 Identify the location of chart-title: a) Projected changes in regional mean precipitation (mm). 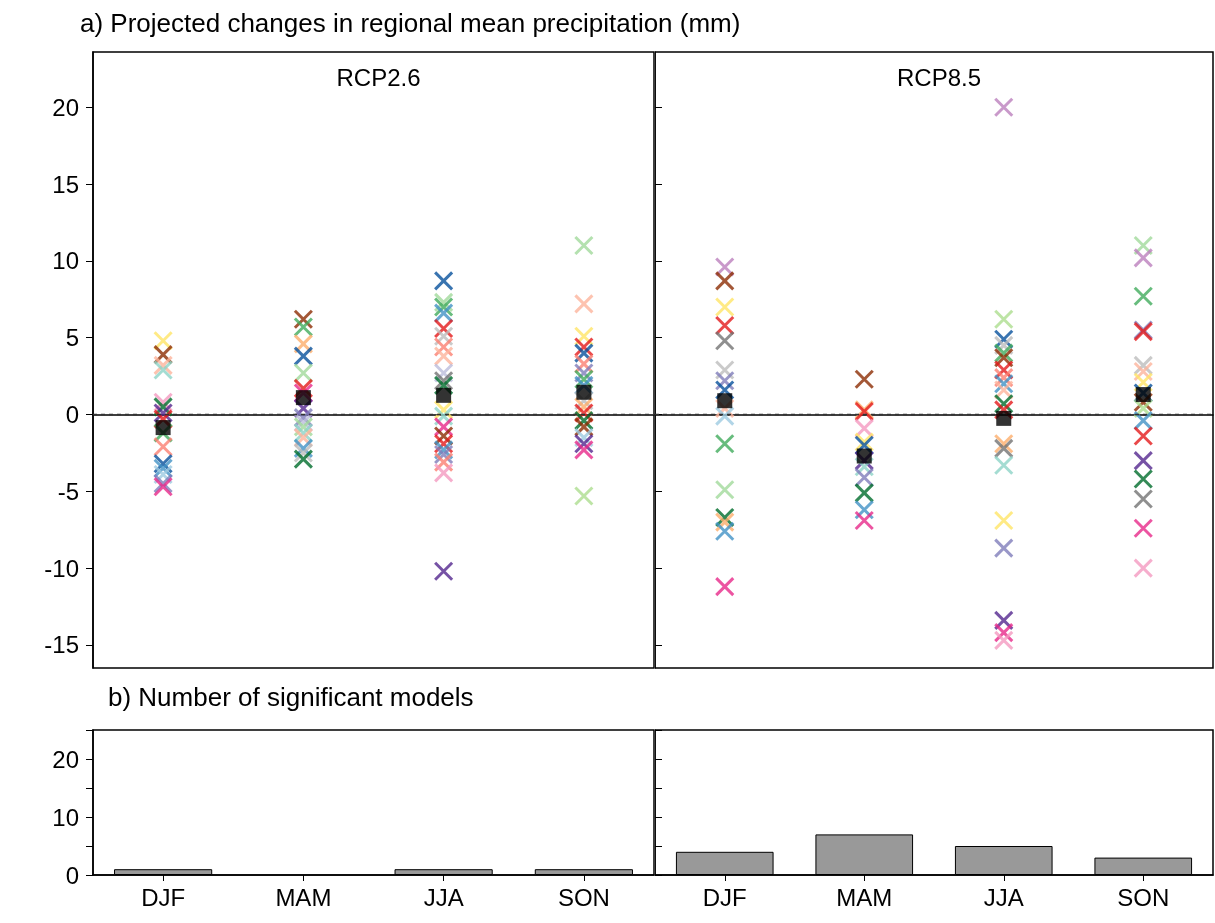
(410, 23).